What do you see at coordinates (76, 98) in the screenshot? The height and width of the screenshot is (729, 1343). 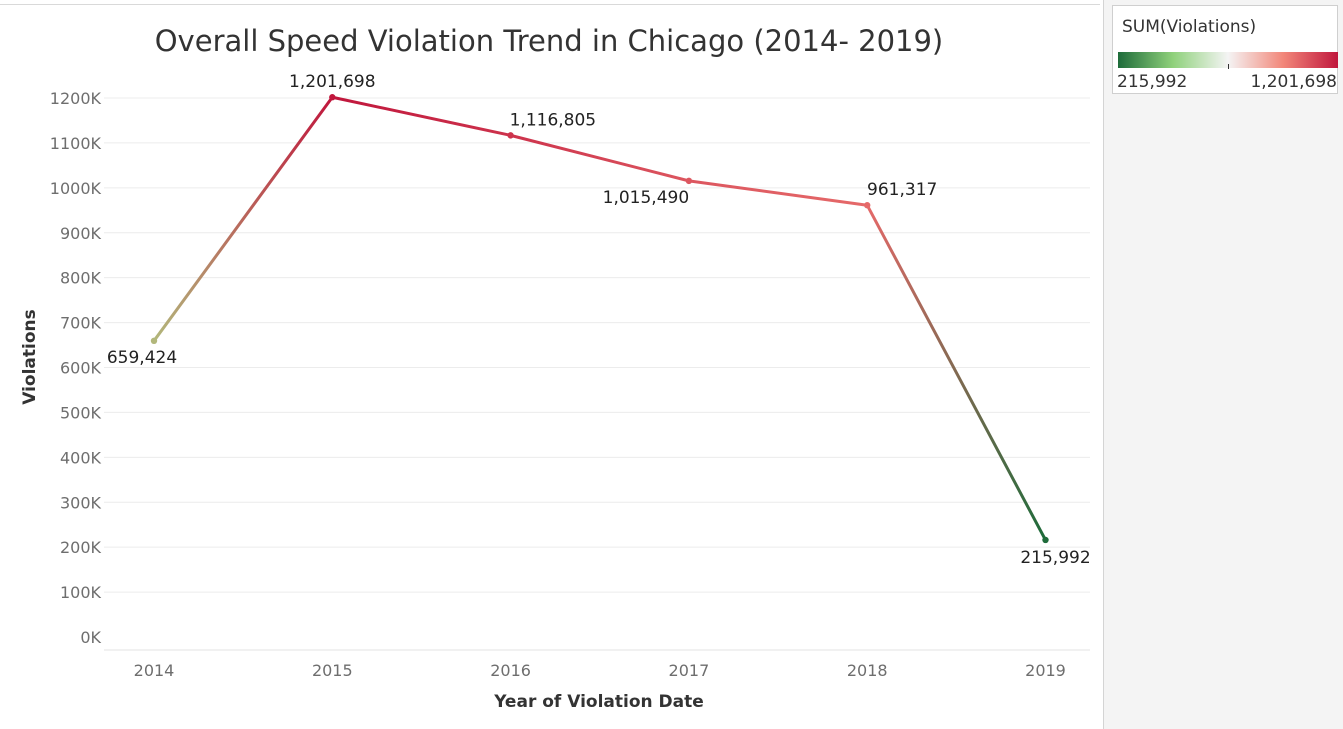 I see `y-tick-label: 1200K` at bounding box center [76, 98].